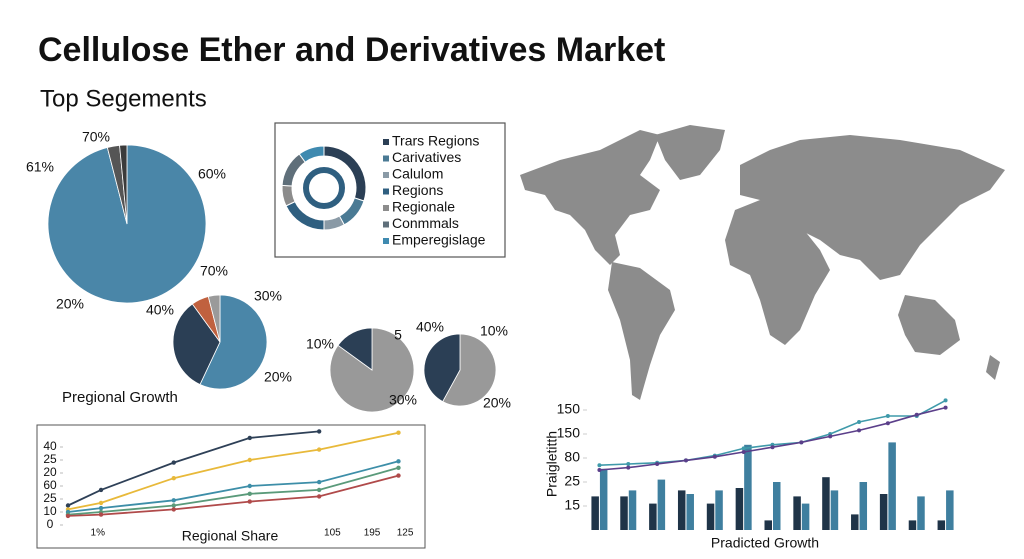 The width and height of the screenshot is (1024, 559). I want to click on x-tick-label: 195, so click(372, 533).